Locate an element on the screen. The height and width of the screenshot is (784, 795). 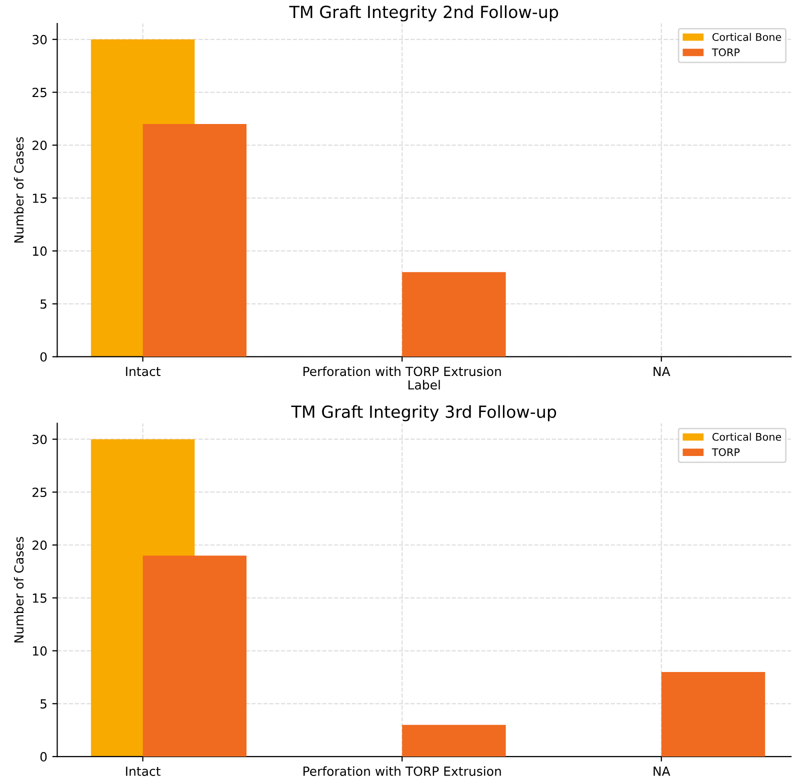
x-axis-title: Label is located at coordinates (424, 385).